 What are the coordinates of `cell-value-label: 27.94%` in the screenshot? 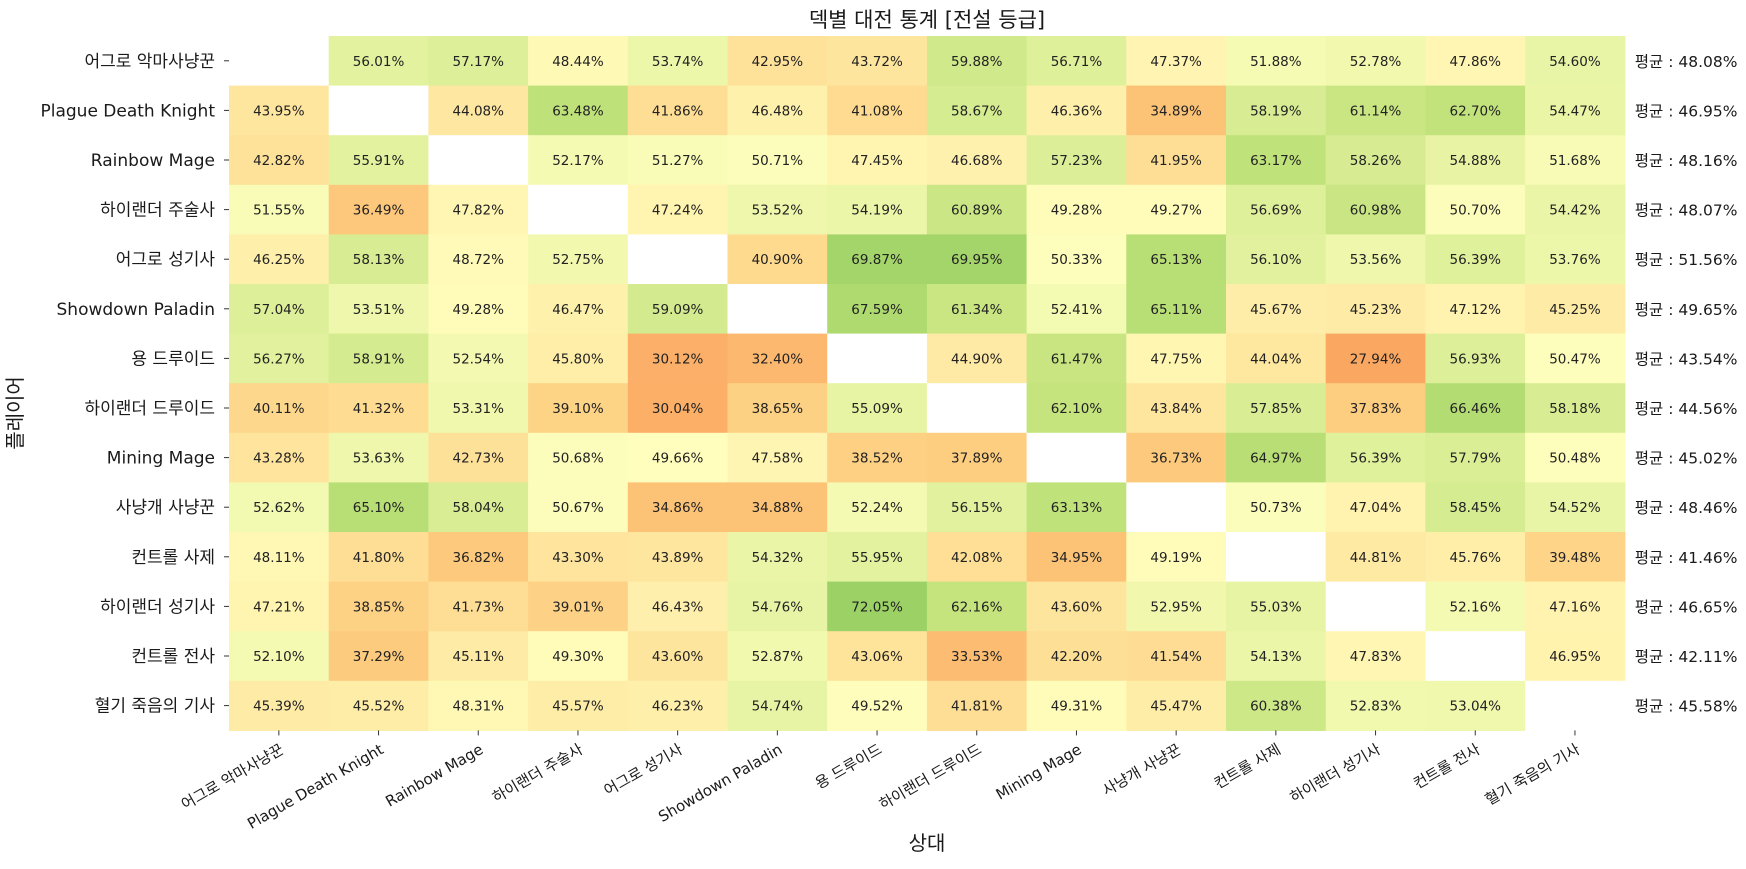 It's located at (1376, 359).